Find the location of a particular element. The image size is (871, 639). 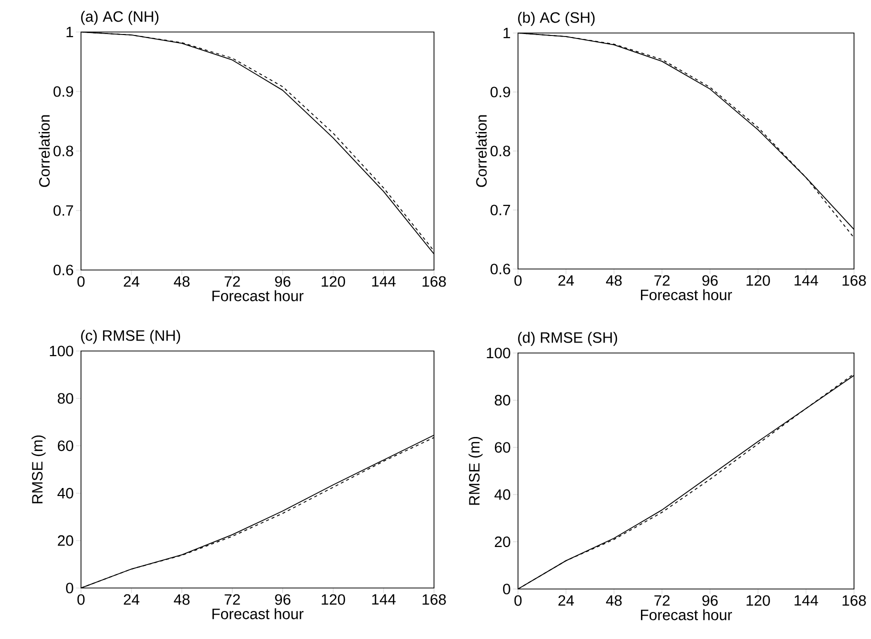

chart-title: (a) AC (NH) is located at coordinates (119, 17).